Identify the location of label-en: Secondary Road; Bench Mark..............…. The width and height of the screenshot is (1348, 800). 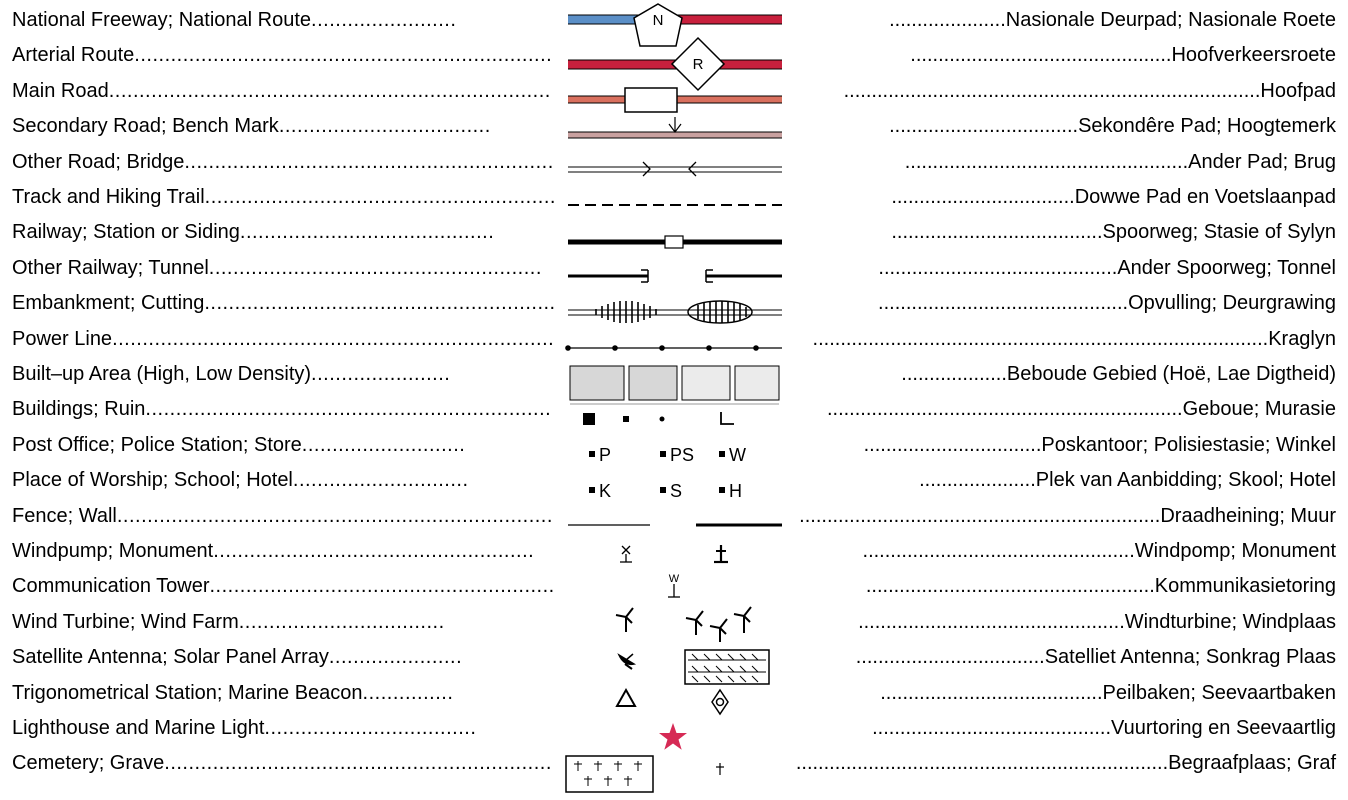
(251, 126).